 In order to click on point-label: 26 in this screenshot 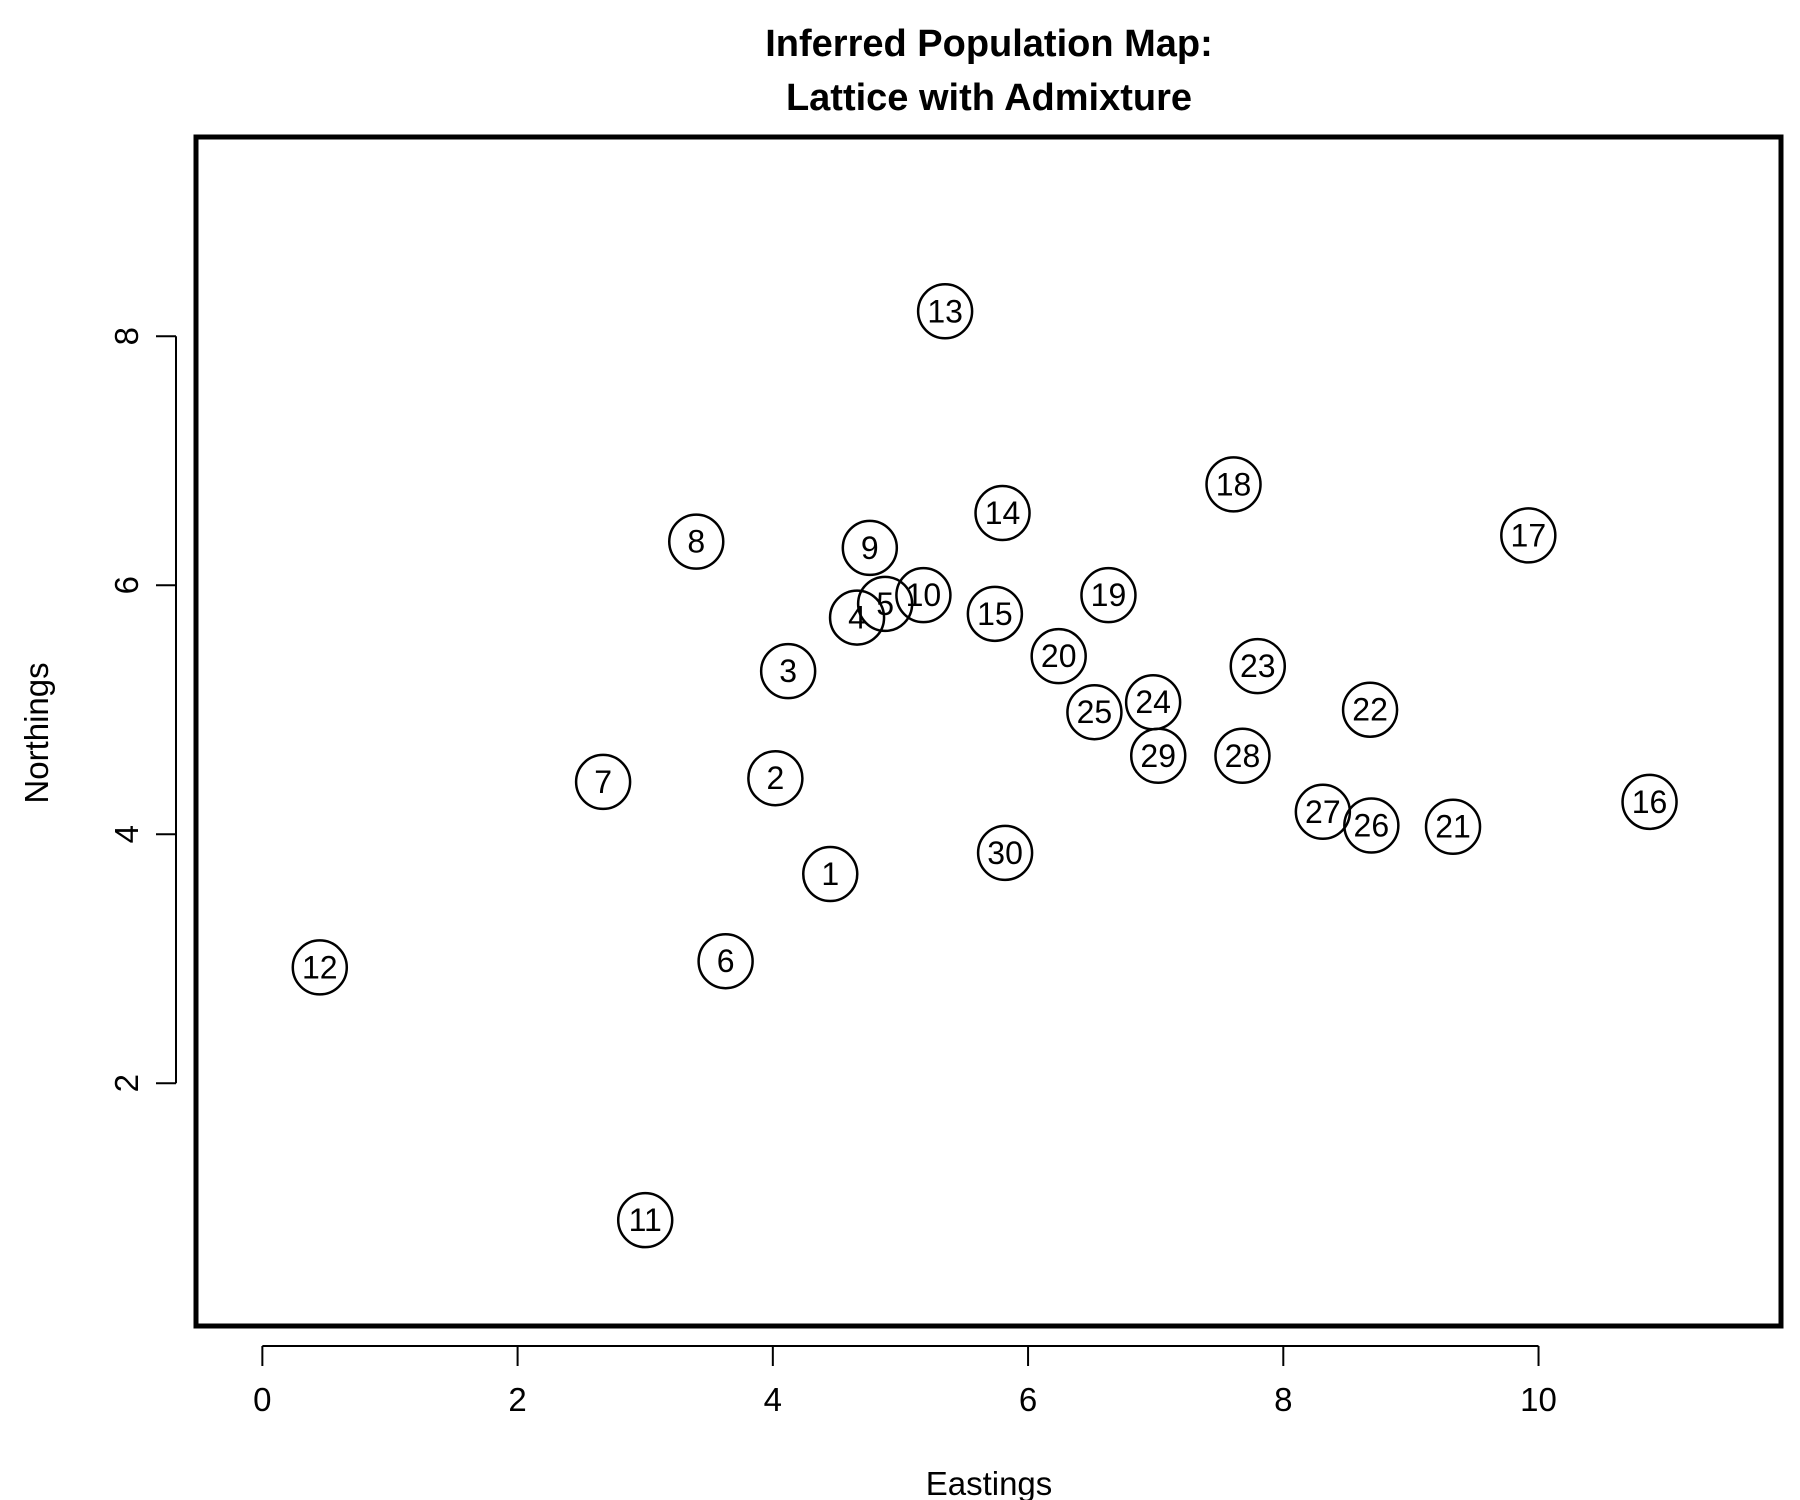, I will do `click(1372, 825)`.